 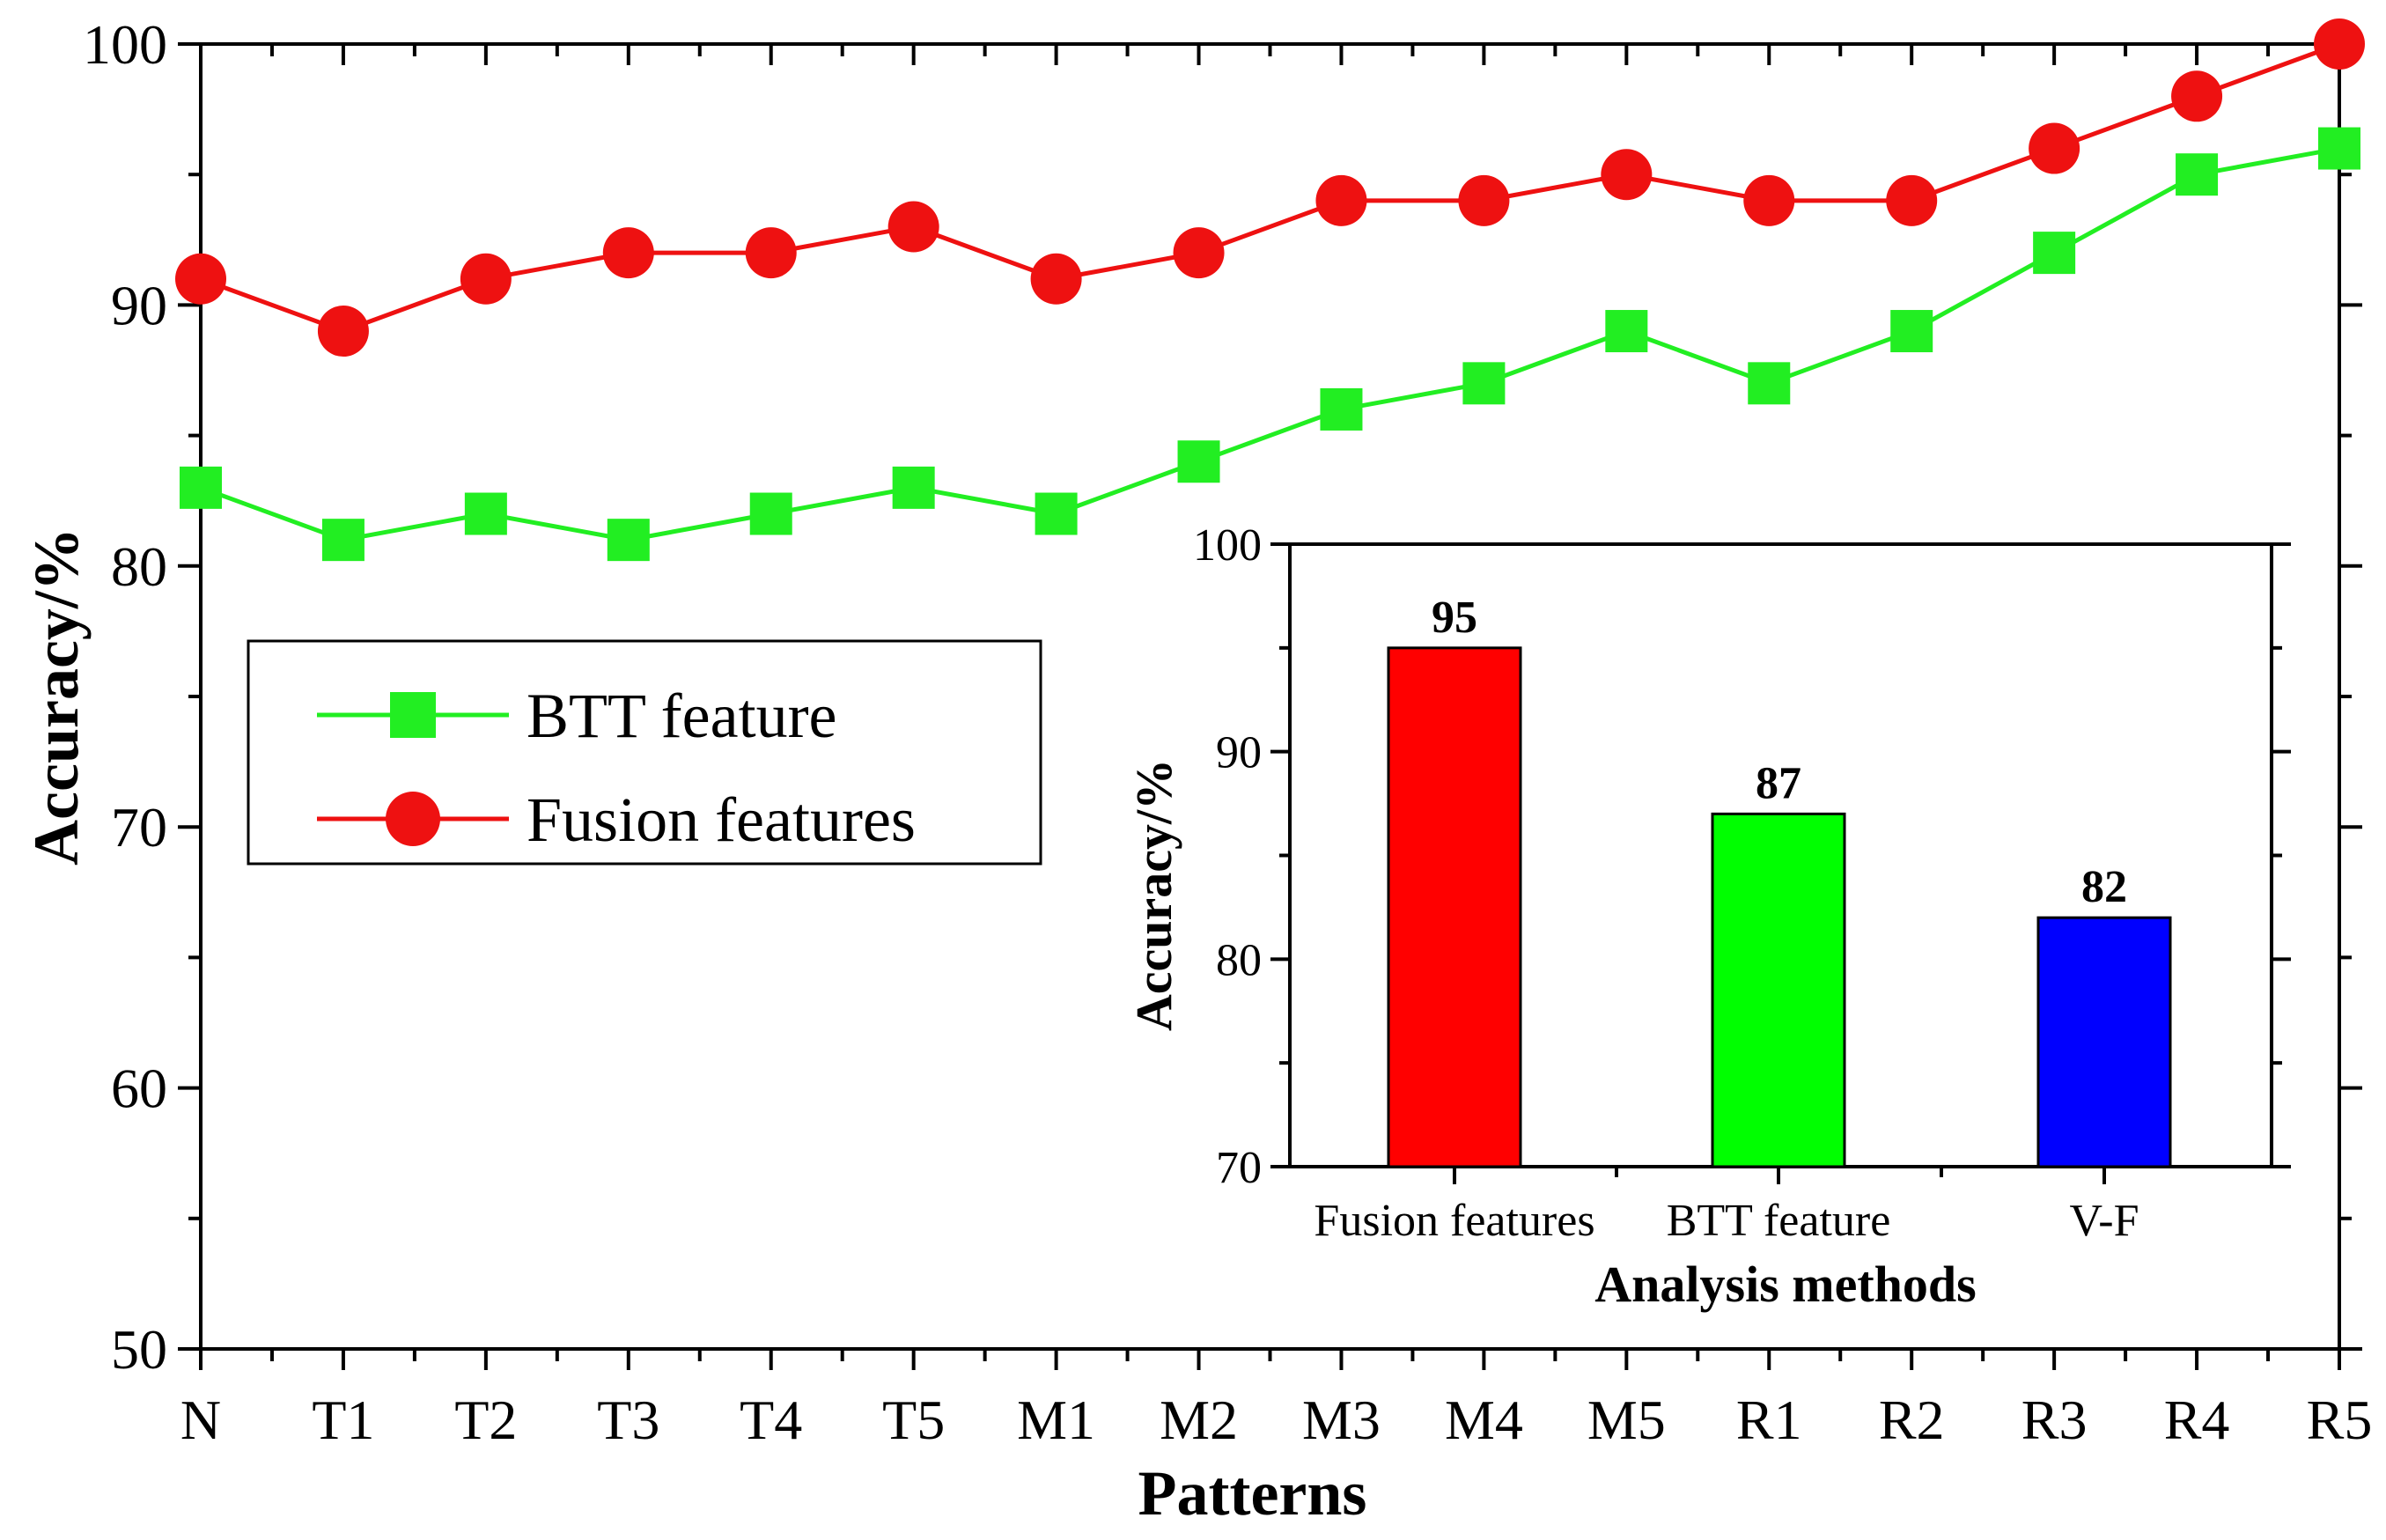 I want to click on x-tick-label: M2, so click(x=1199, y=1420).